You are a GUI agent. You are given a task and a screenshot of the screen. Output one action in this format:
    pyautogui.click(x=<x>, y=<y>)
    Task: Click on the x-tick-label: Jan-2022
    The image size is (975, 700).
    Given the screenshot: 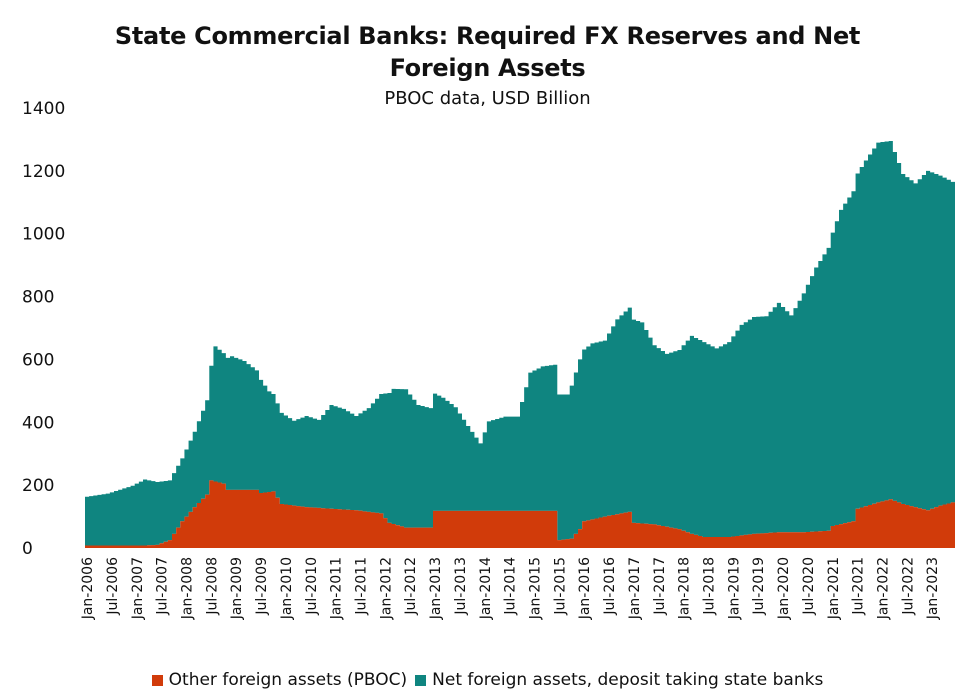 What is the action you would take?
    pyautogui.click(x=884, y=588)
    